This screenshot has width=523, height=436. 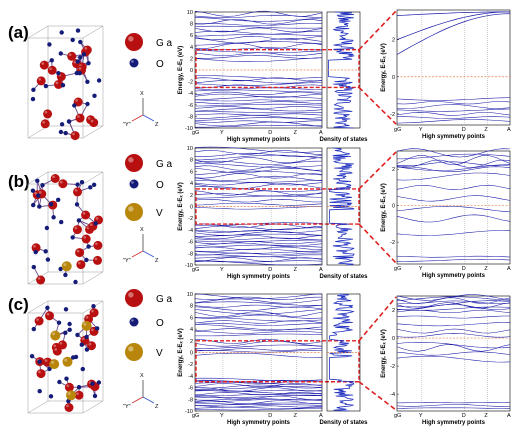 I want to click on y-tick-label: -8, so click(x=190, y=117).